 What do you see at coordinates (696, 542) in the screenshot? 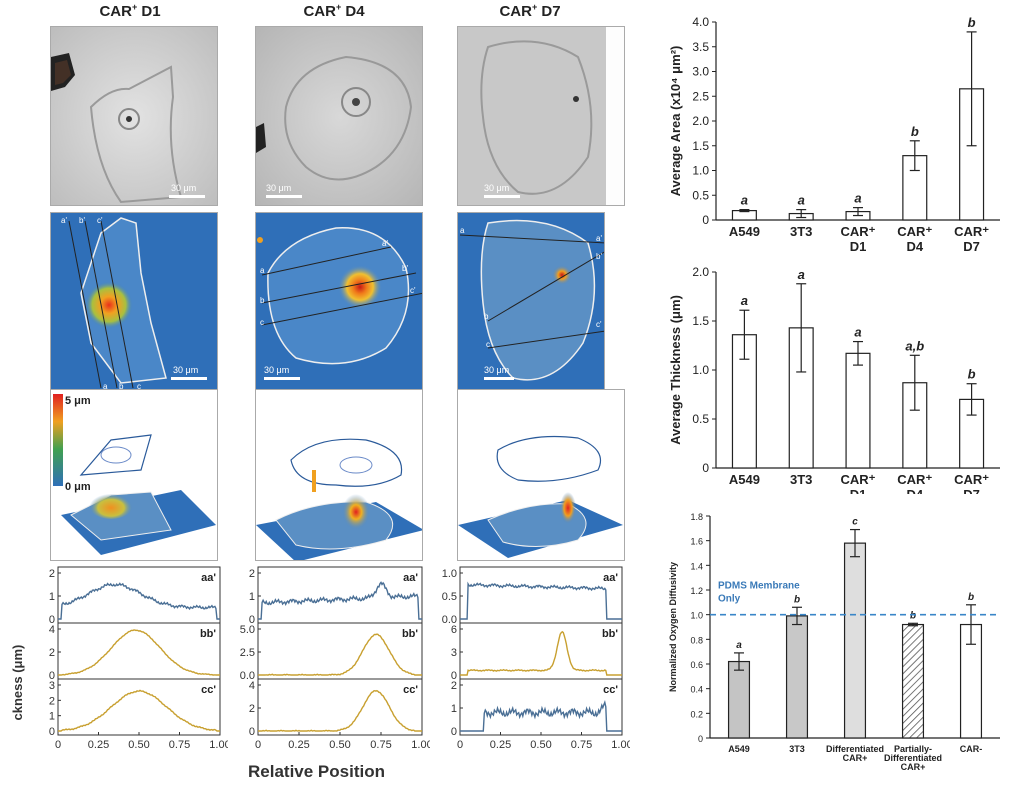
I see `y-tick-label: 1.6` at bounding box center [696, 542].